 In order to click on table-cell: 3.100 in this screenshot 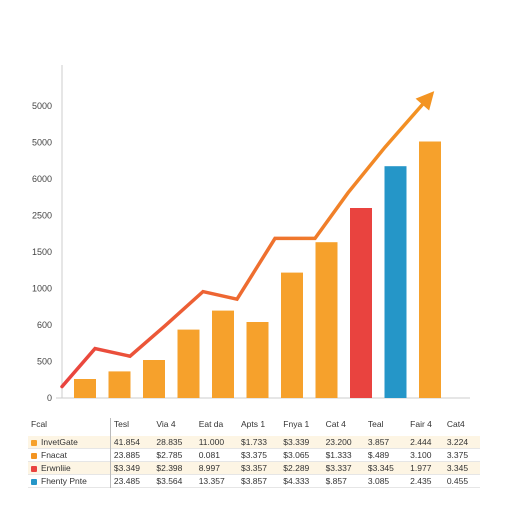, I will do `click(421, 455)`.